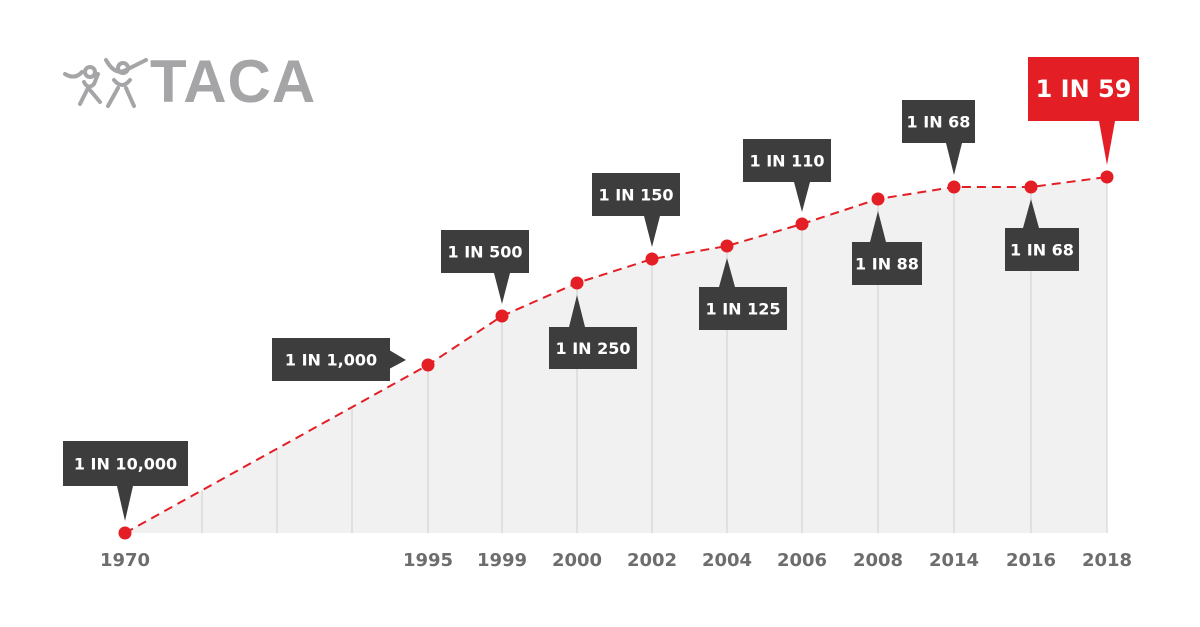 This screenshot has height=627, width=1200. I want to click on data-label: 1 IN 1,000, so click(339, 359).